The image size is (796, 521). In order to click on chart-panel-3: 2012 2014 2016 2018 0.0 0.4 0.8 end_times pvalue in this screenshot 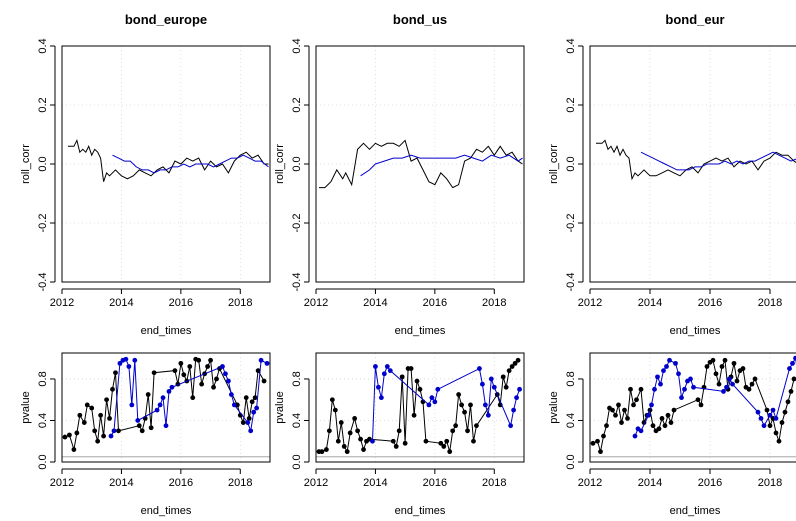, I will do `click(145, 434)`.